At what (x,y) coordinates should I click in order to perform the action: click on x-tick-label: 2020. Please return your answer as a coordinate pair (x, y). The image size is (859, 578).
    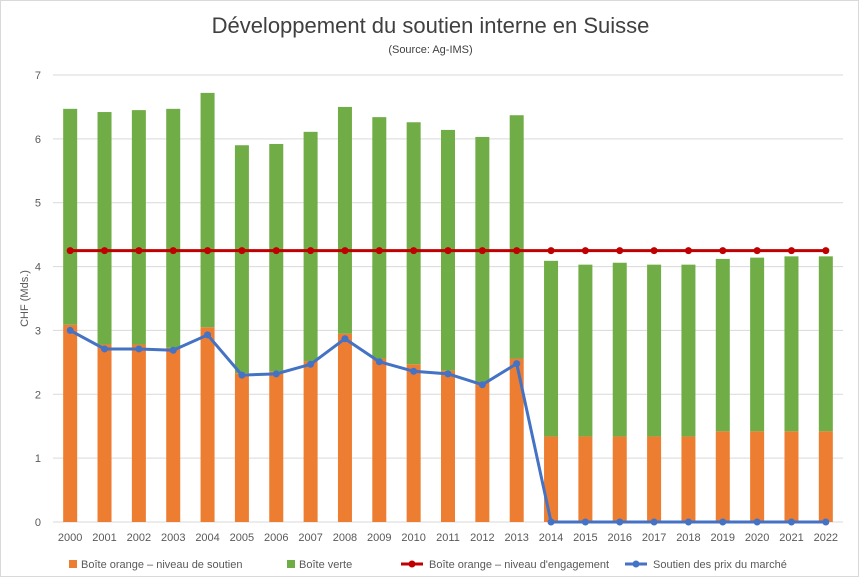
    Looking at the image, I should click on (757, 538).